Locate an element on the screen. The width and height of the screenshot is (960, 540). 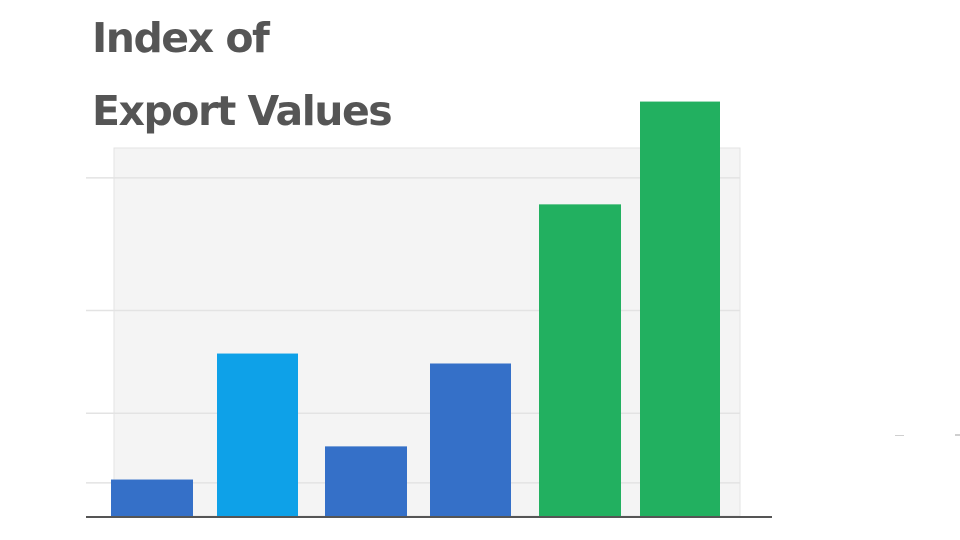
right-edge-mark is located at coordinates (957, 435).